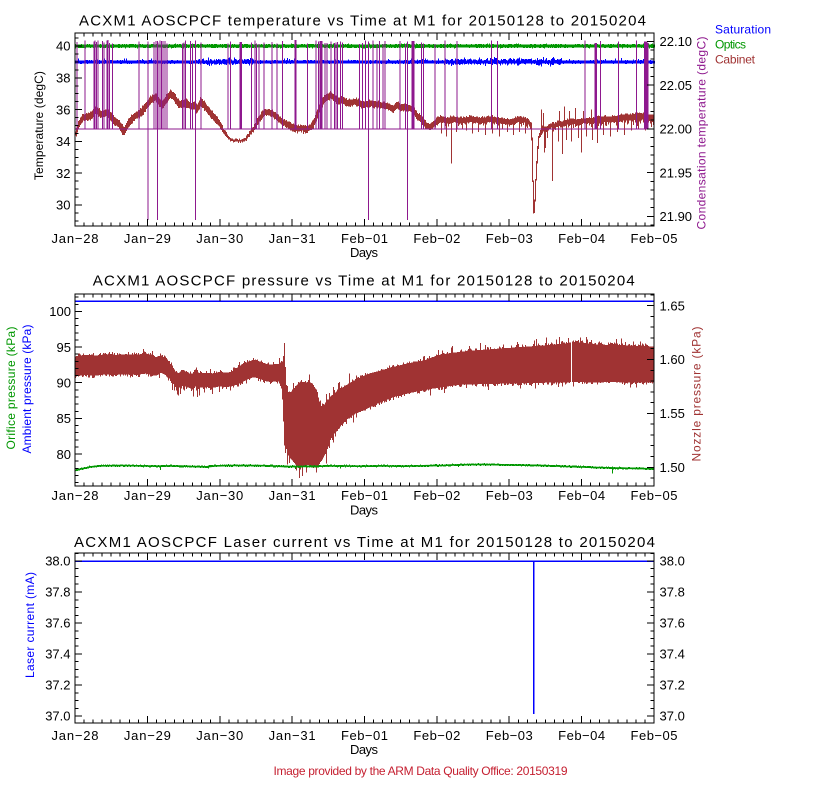 The height and width of the screenshot is (785, 840). What do you see at coordinates (735, 60) in the screenshot?
I see `svg-text: Cabinet` at bounding box center [735, 60].